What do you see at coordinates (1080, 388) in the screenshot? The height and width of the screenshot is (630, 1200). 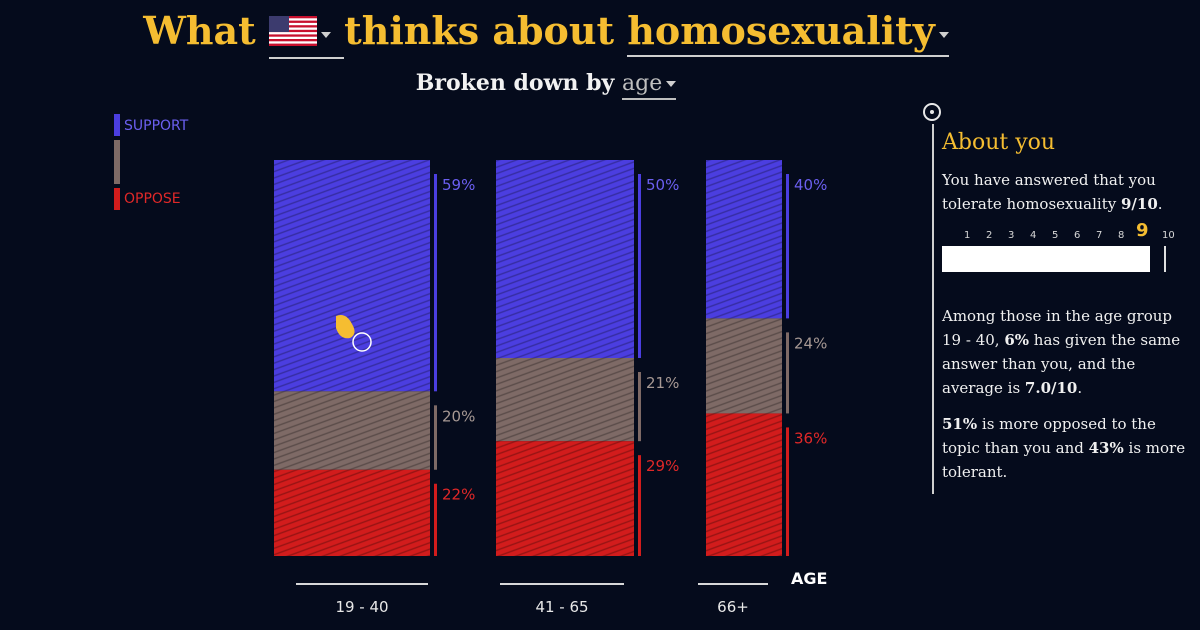 I see `group-text-end: .` at bounding box center [1080, 388].